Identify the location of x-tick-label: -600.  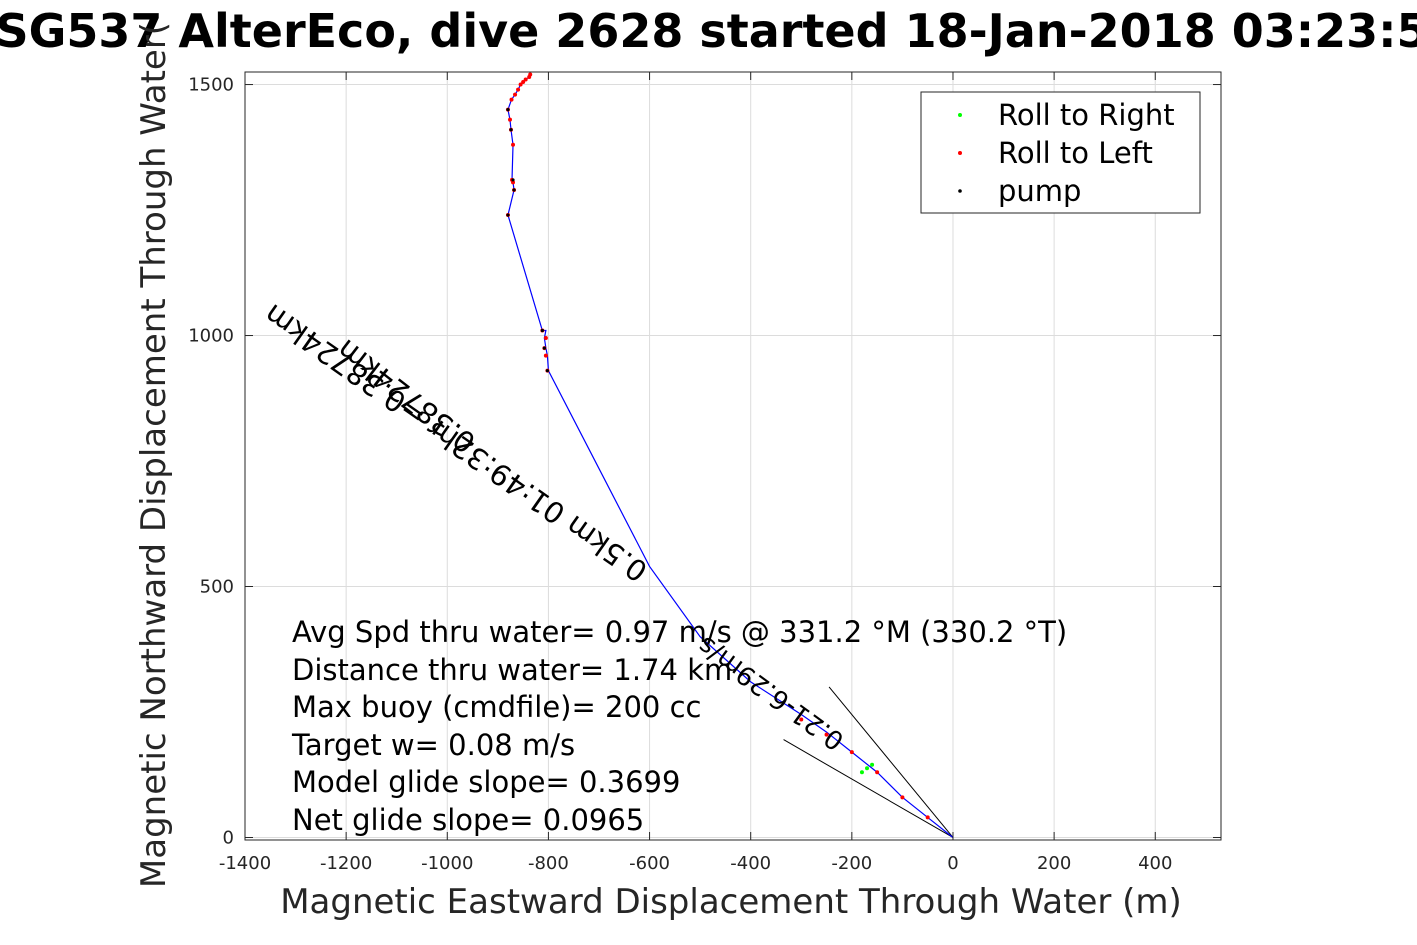
(649, 863).